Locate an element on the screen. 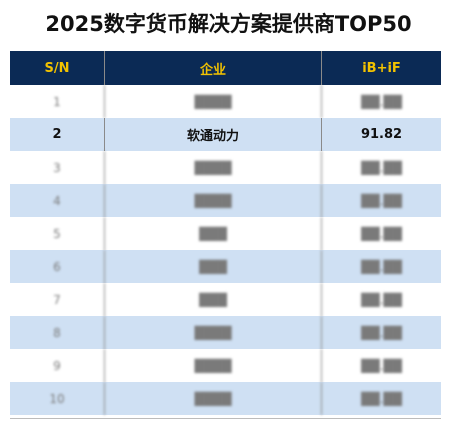 The image size is (457, 427). cell-sn: 4 is located at coordinates (57, 200).